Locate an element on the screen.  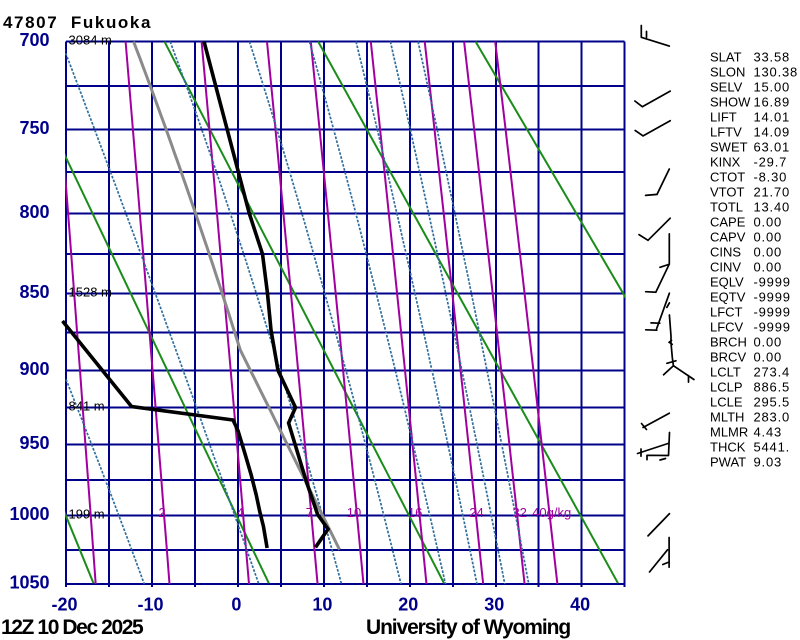
svg-text: 1050 is located at coordinates (29, 583).